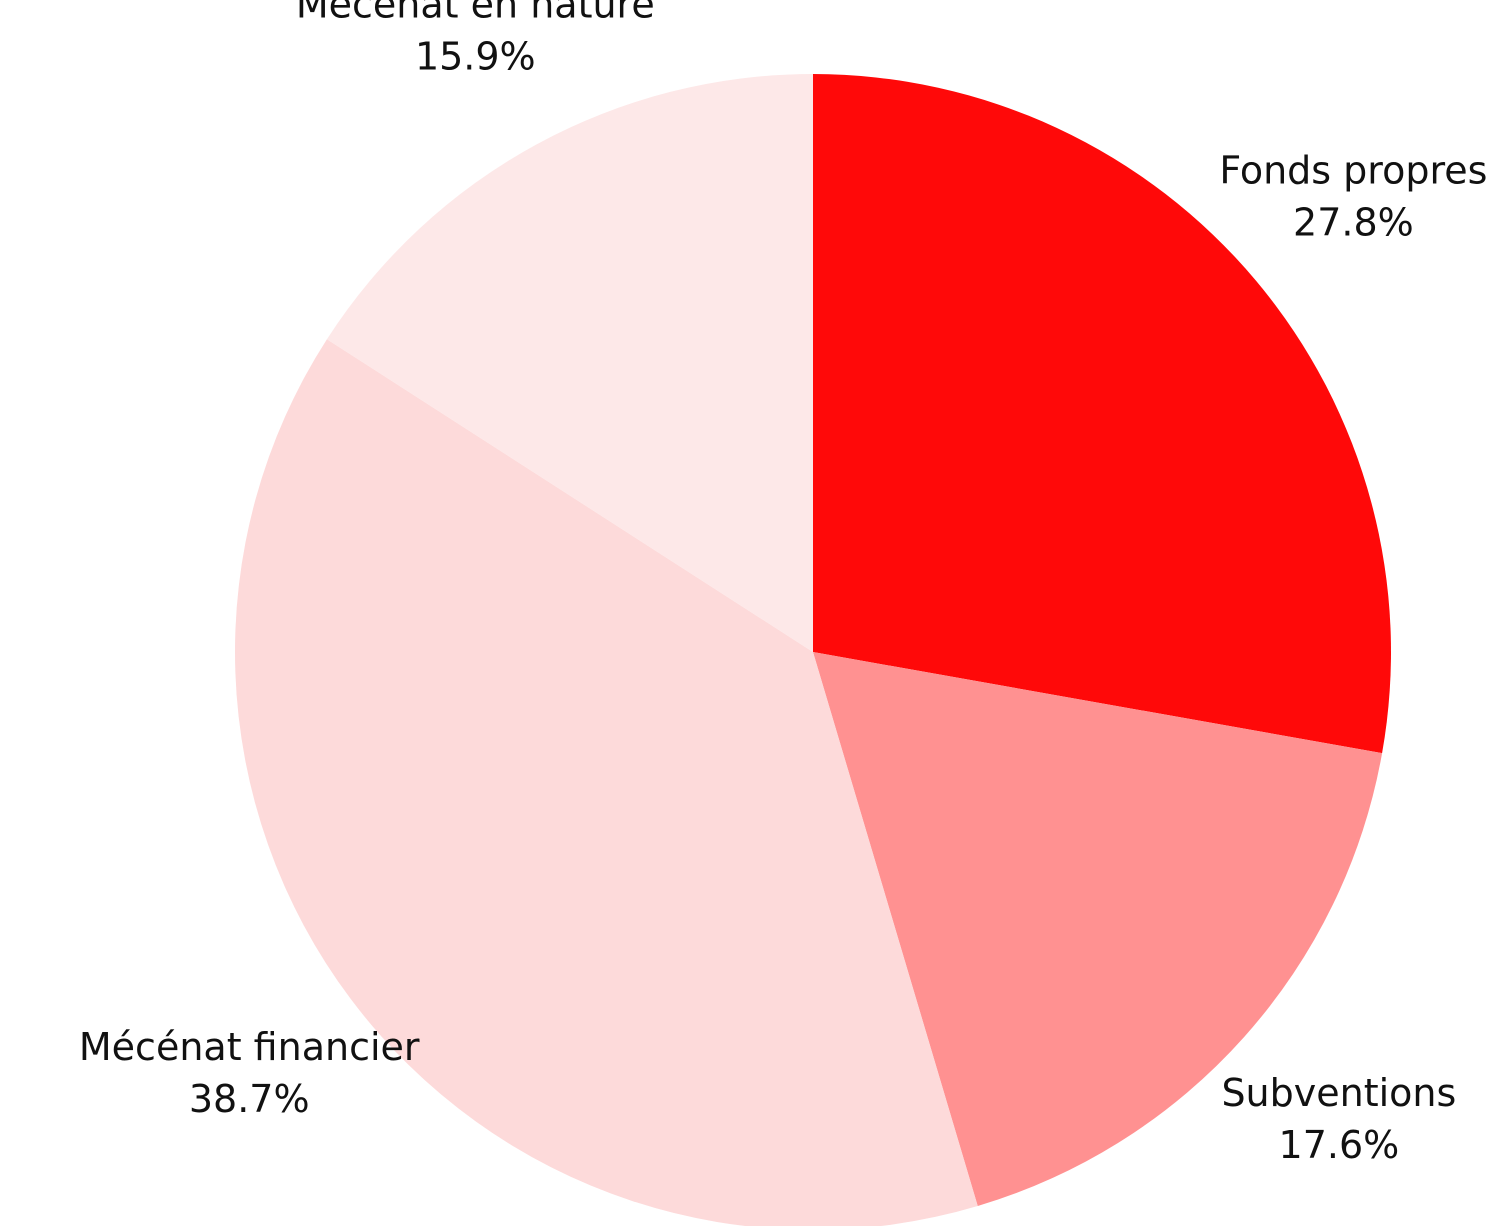 The image size is (1503, 1230). What do you see at coordinates (475, 13) in the screenshot?
I see `slice-label: Mécénat en nature` at bounding box center [475, 13].